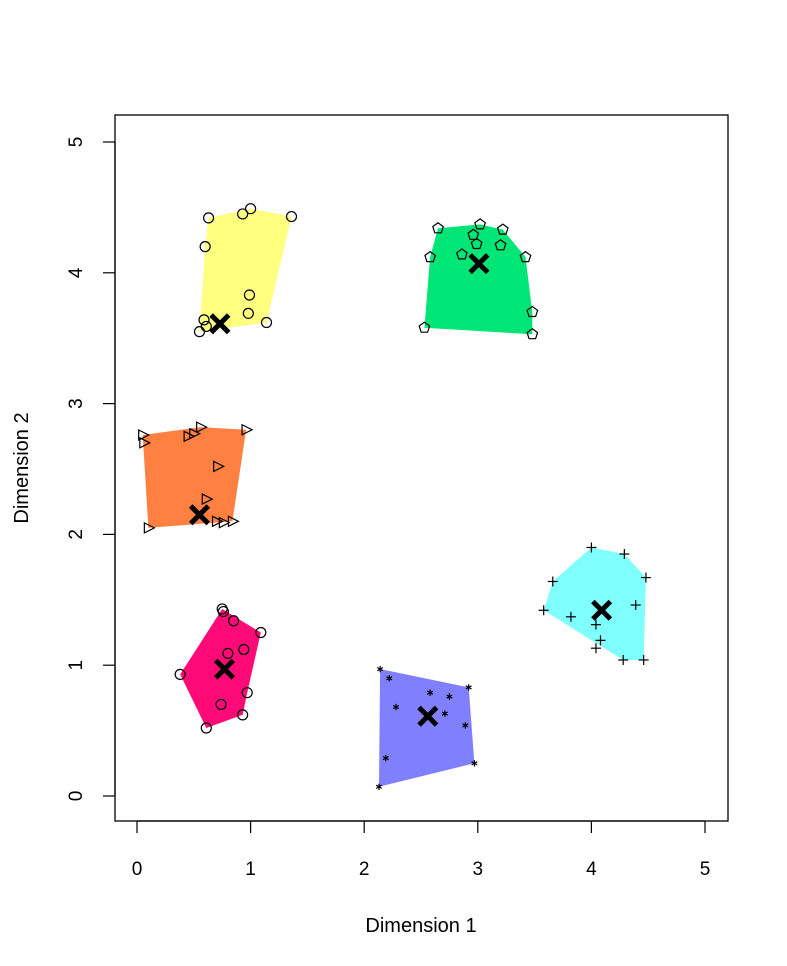  What do you see at coordinates (250, 869) in the screenshot?
I see `x-tick-label-1: 1` at bounding box center [250, 869].